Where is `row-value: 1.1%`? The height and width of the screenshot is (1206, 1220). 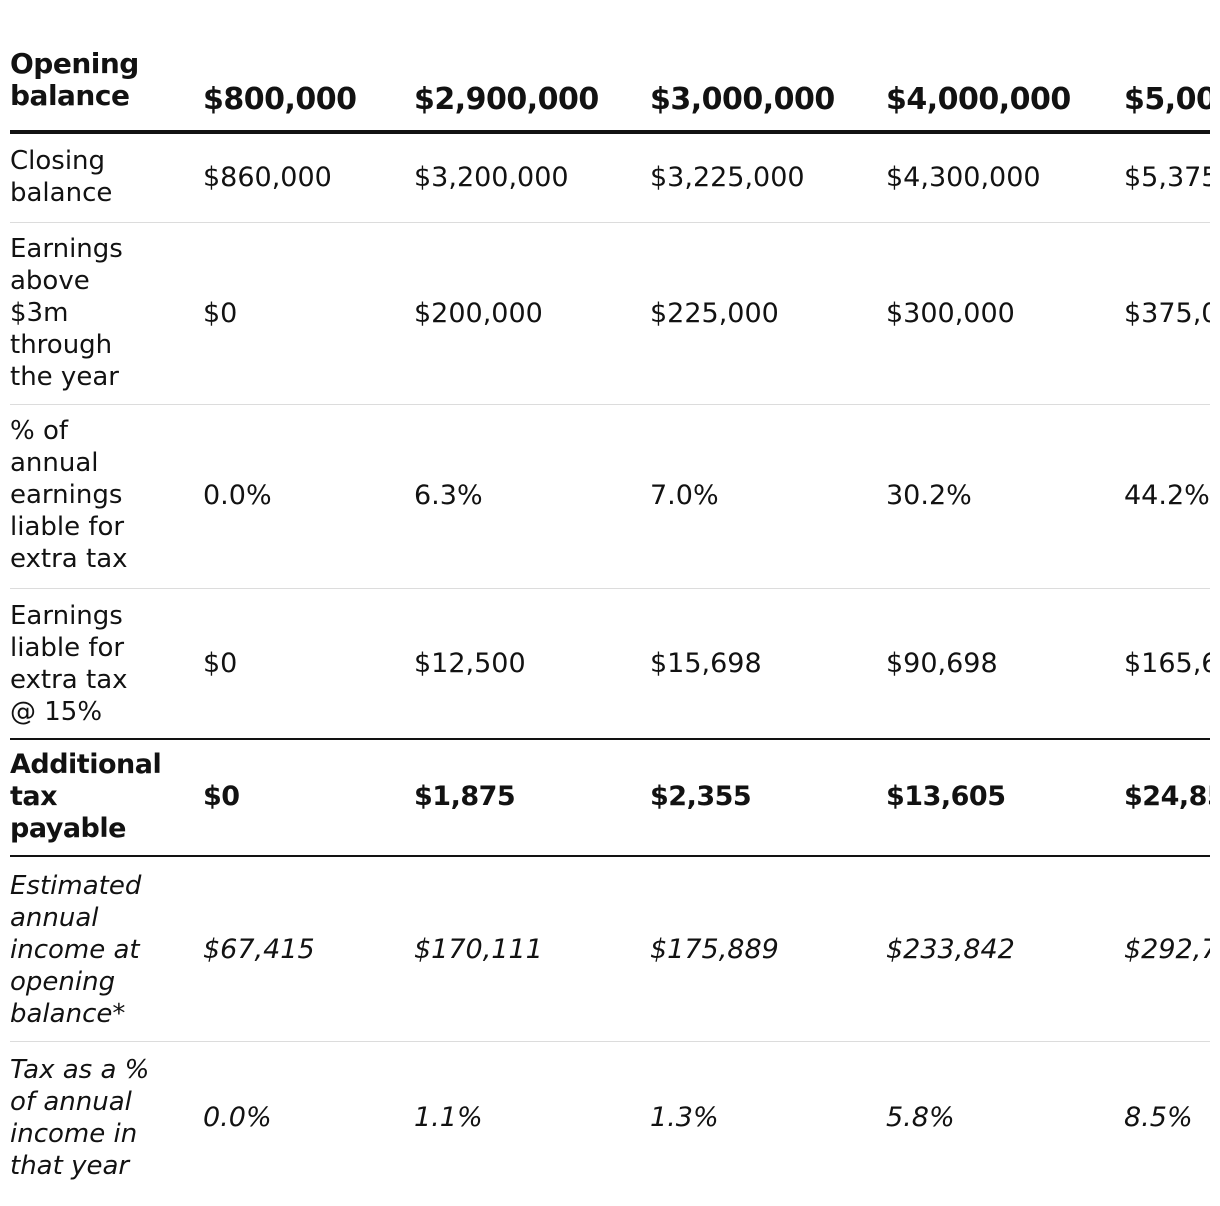 row-value: 1.1% is located at coordinates (448, 1117).